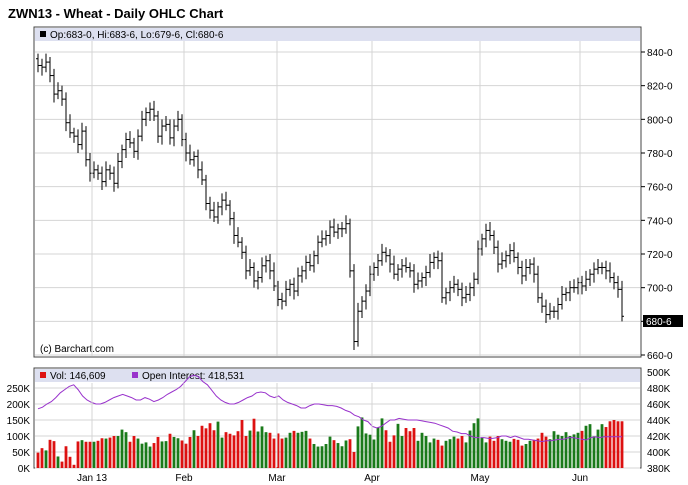  Describe the element at coordinates (43, 34) in the screenshot. I see `ohlc-legend-swatch` at that location.